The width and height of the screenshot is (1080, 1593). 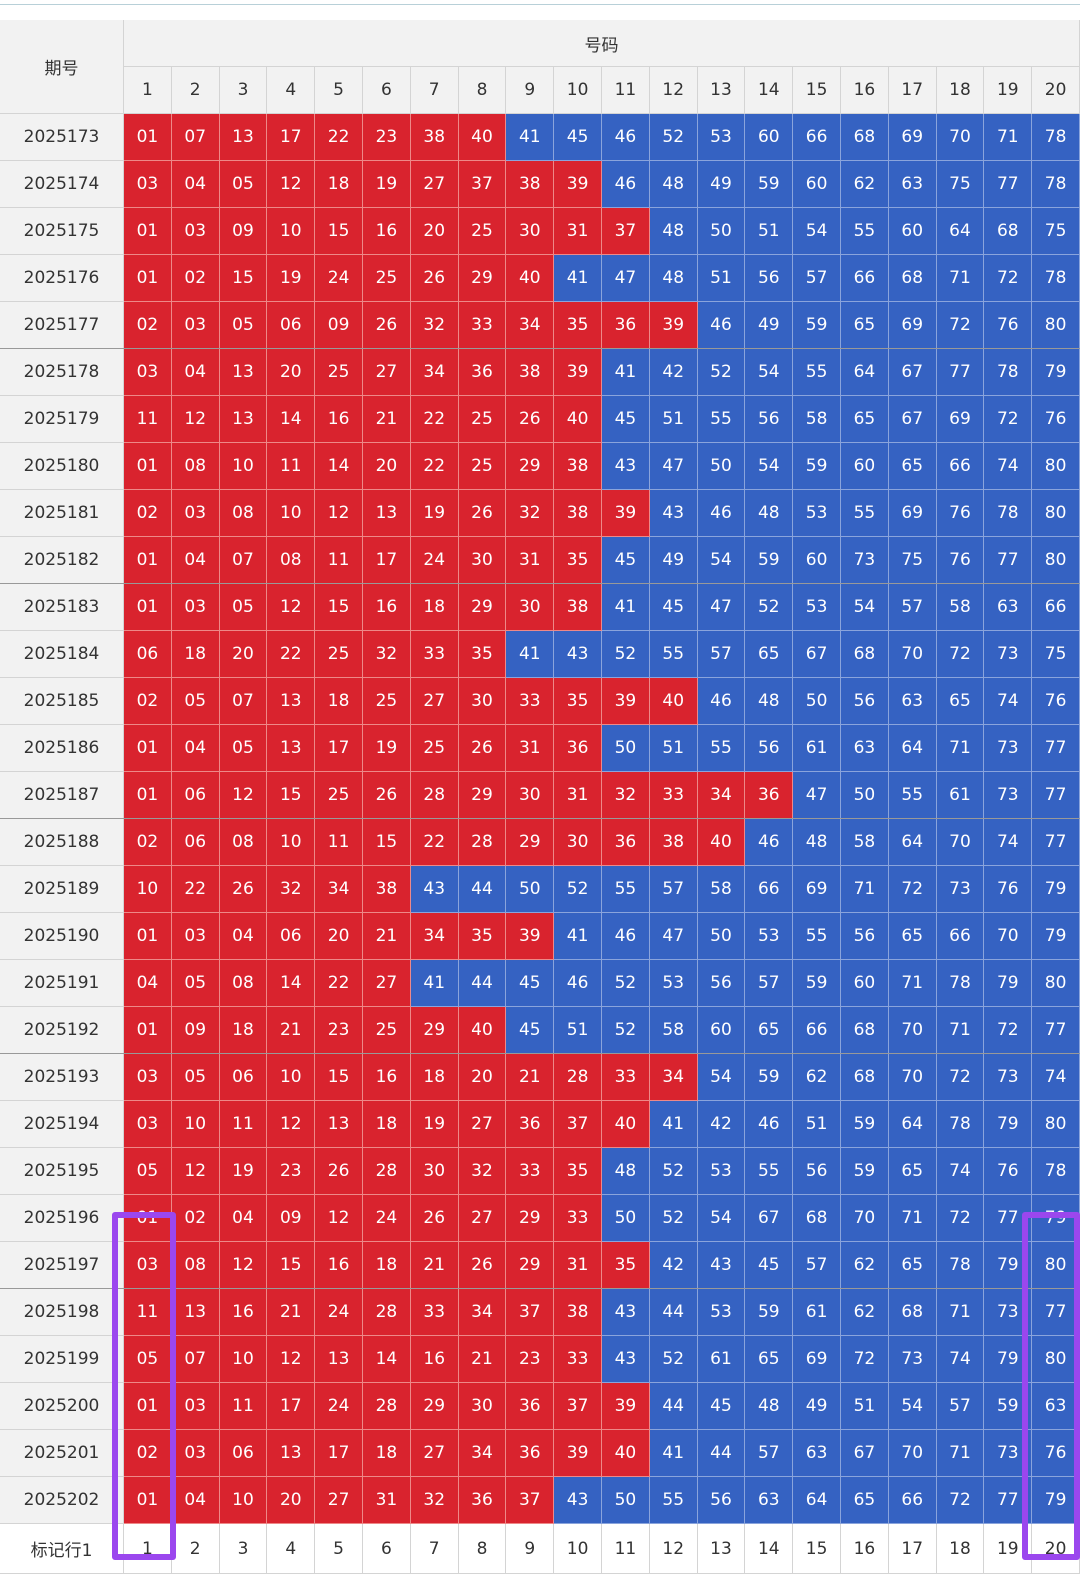 What do you see at coordinates (626, 419) in the screenshot?
I see `number-cell: 45` at bounding box center [626, 419].